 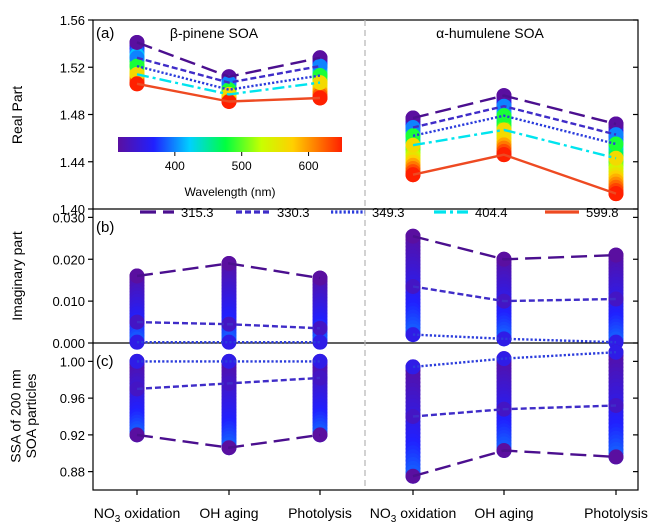 I want to click on ytick-label: 0.88, so click(x=72, y=472).